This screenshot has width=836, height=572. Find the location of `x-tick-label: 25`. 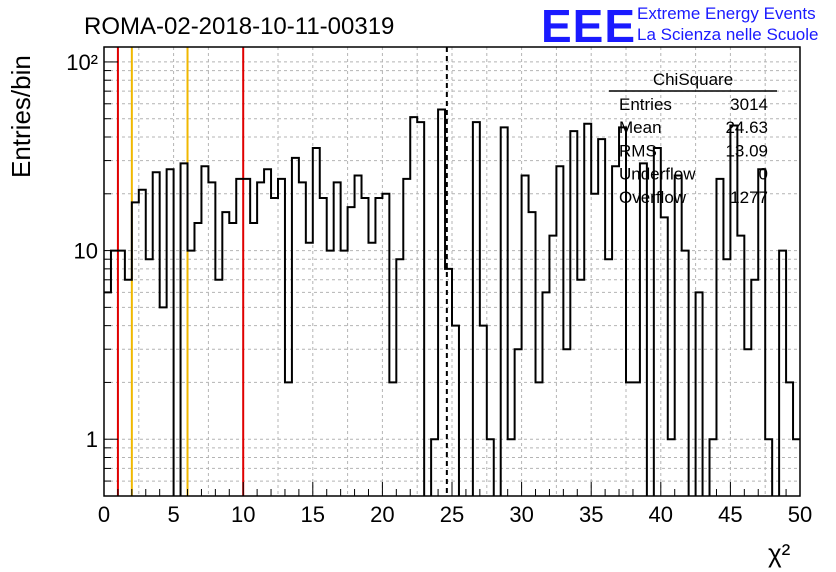

x-tick-label: 25 is located at coordinates (452, 514).